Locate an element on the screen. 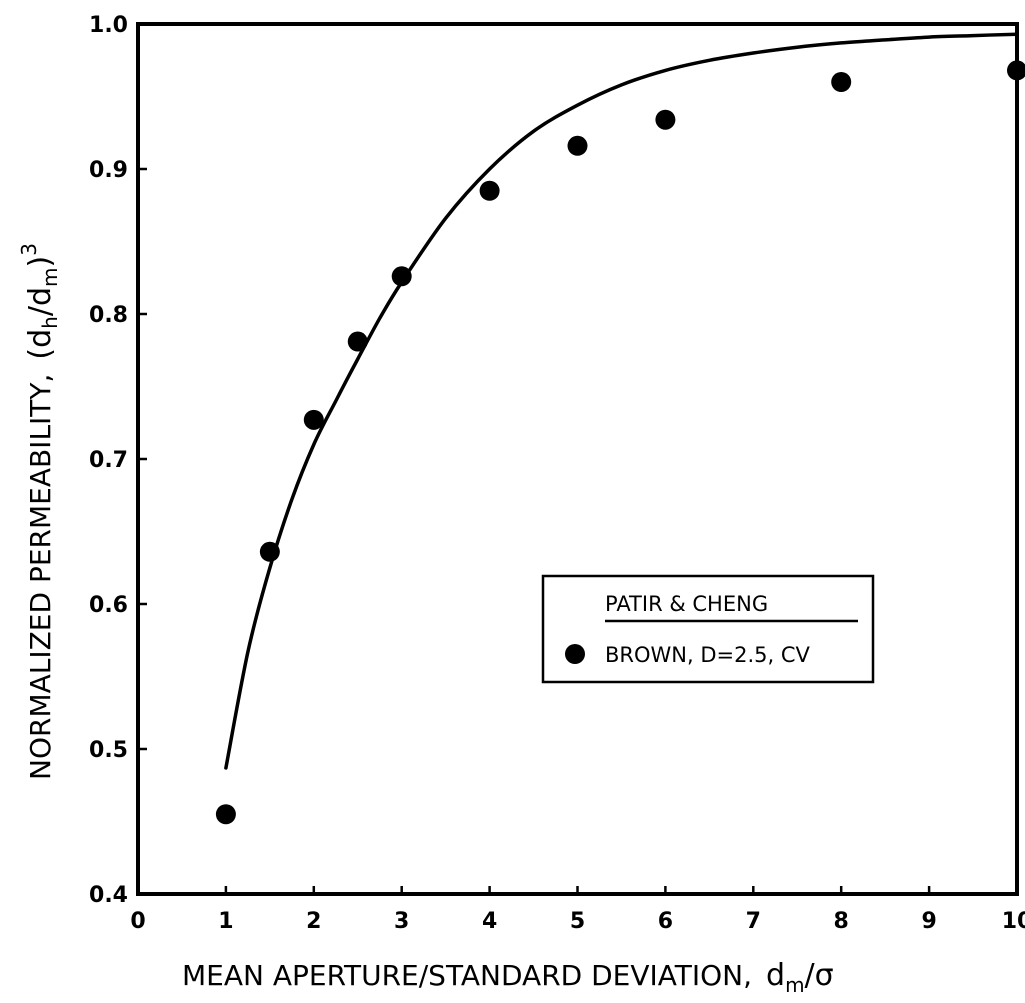  legend-box is located at coordinates (708, 629).